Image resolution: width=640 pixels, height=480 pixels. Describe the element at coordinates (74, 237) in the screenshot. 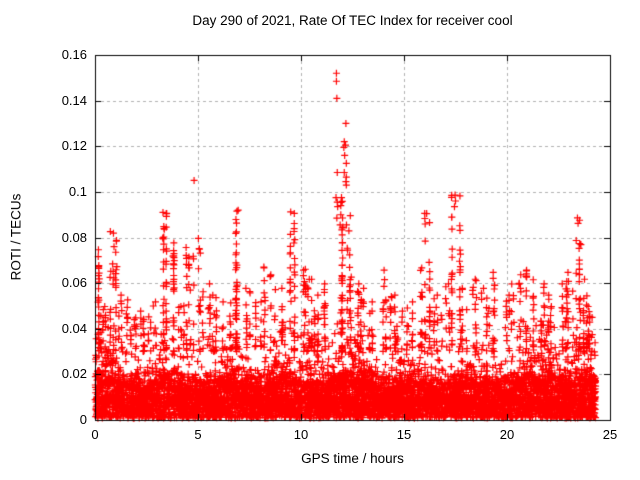

I see `y-tick-label: 0.08` at that location.